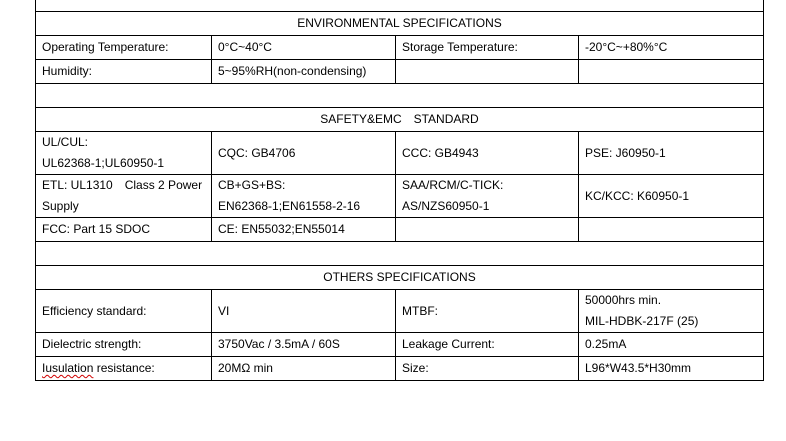 Image resolution: width=786 pixels, height=441 pixels. What do you see at coordinates (303, 47) in the screenshot?
I see `spec-value-cell: 0°C~40°C` at bounding box center [303, 47].